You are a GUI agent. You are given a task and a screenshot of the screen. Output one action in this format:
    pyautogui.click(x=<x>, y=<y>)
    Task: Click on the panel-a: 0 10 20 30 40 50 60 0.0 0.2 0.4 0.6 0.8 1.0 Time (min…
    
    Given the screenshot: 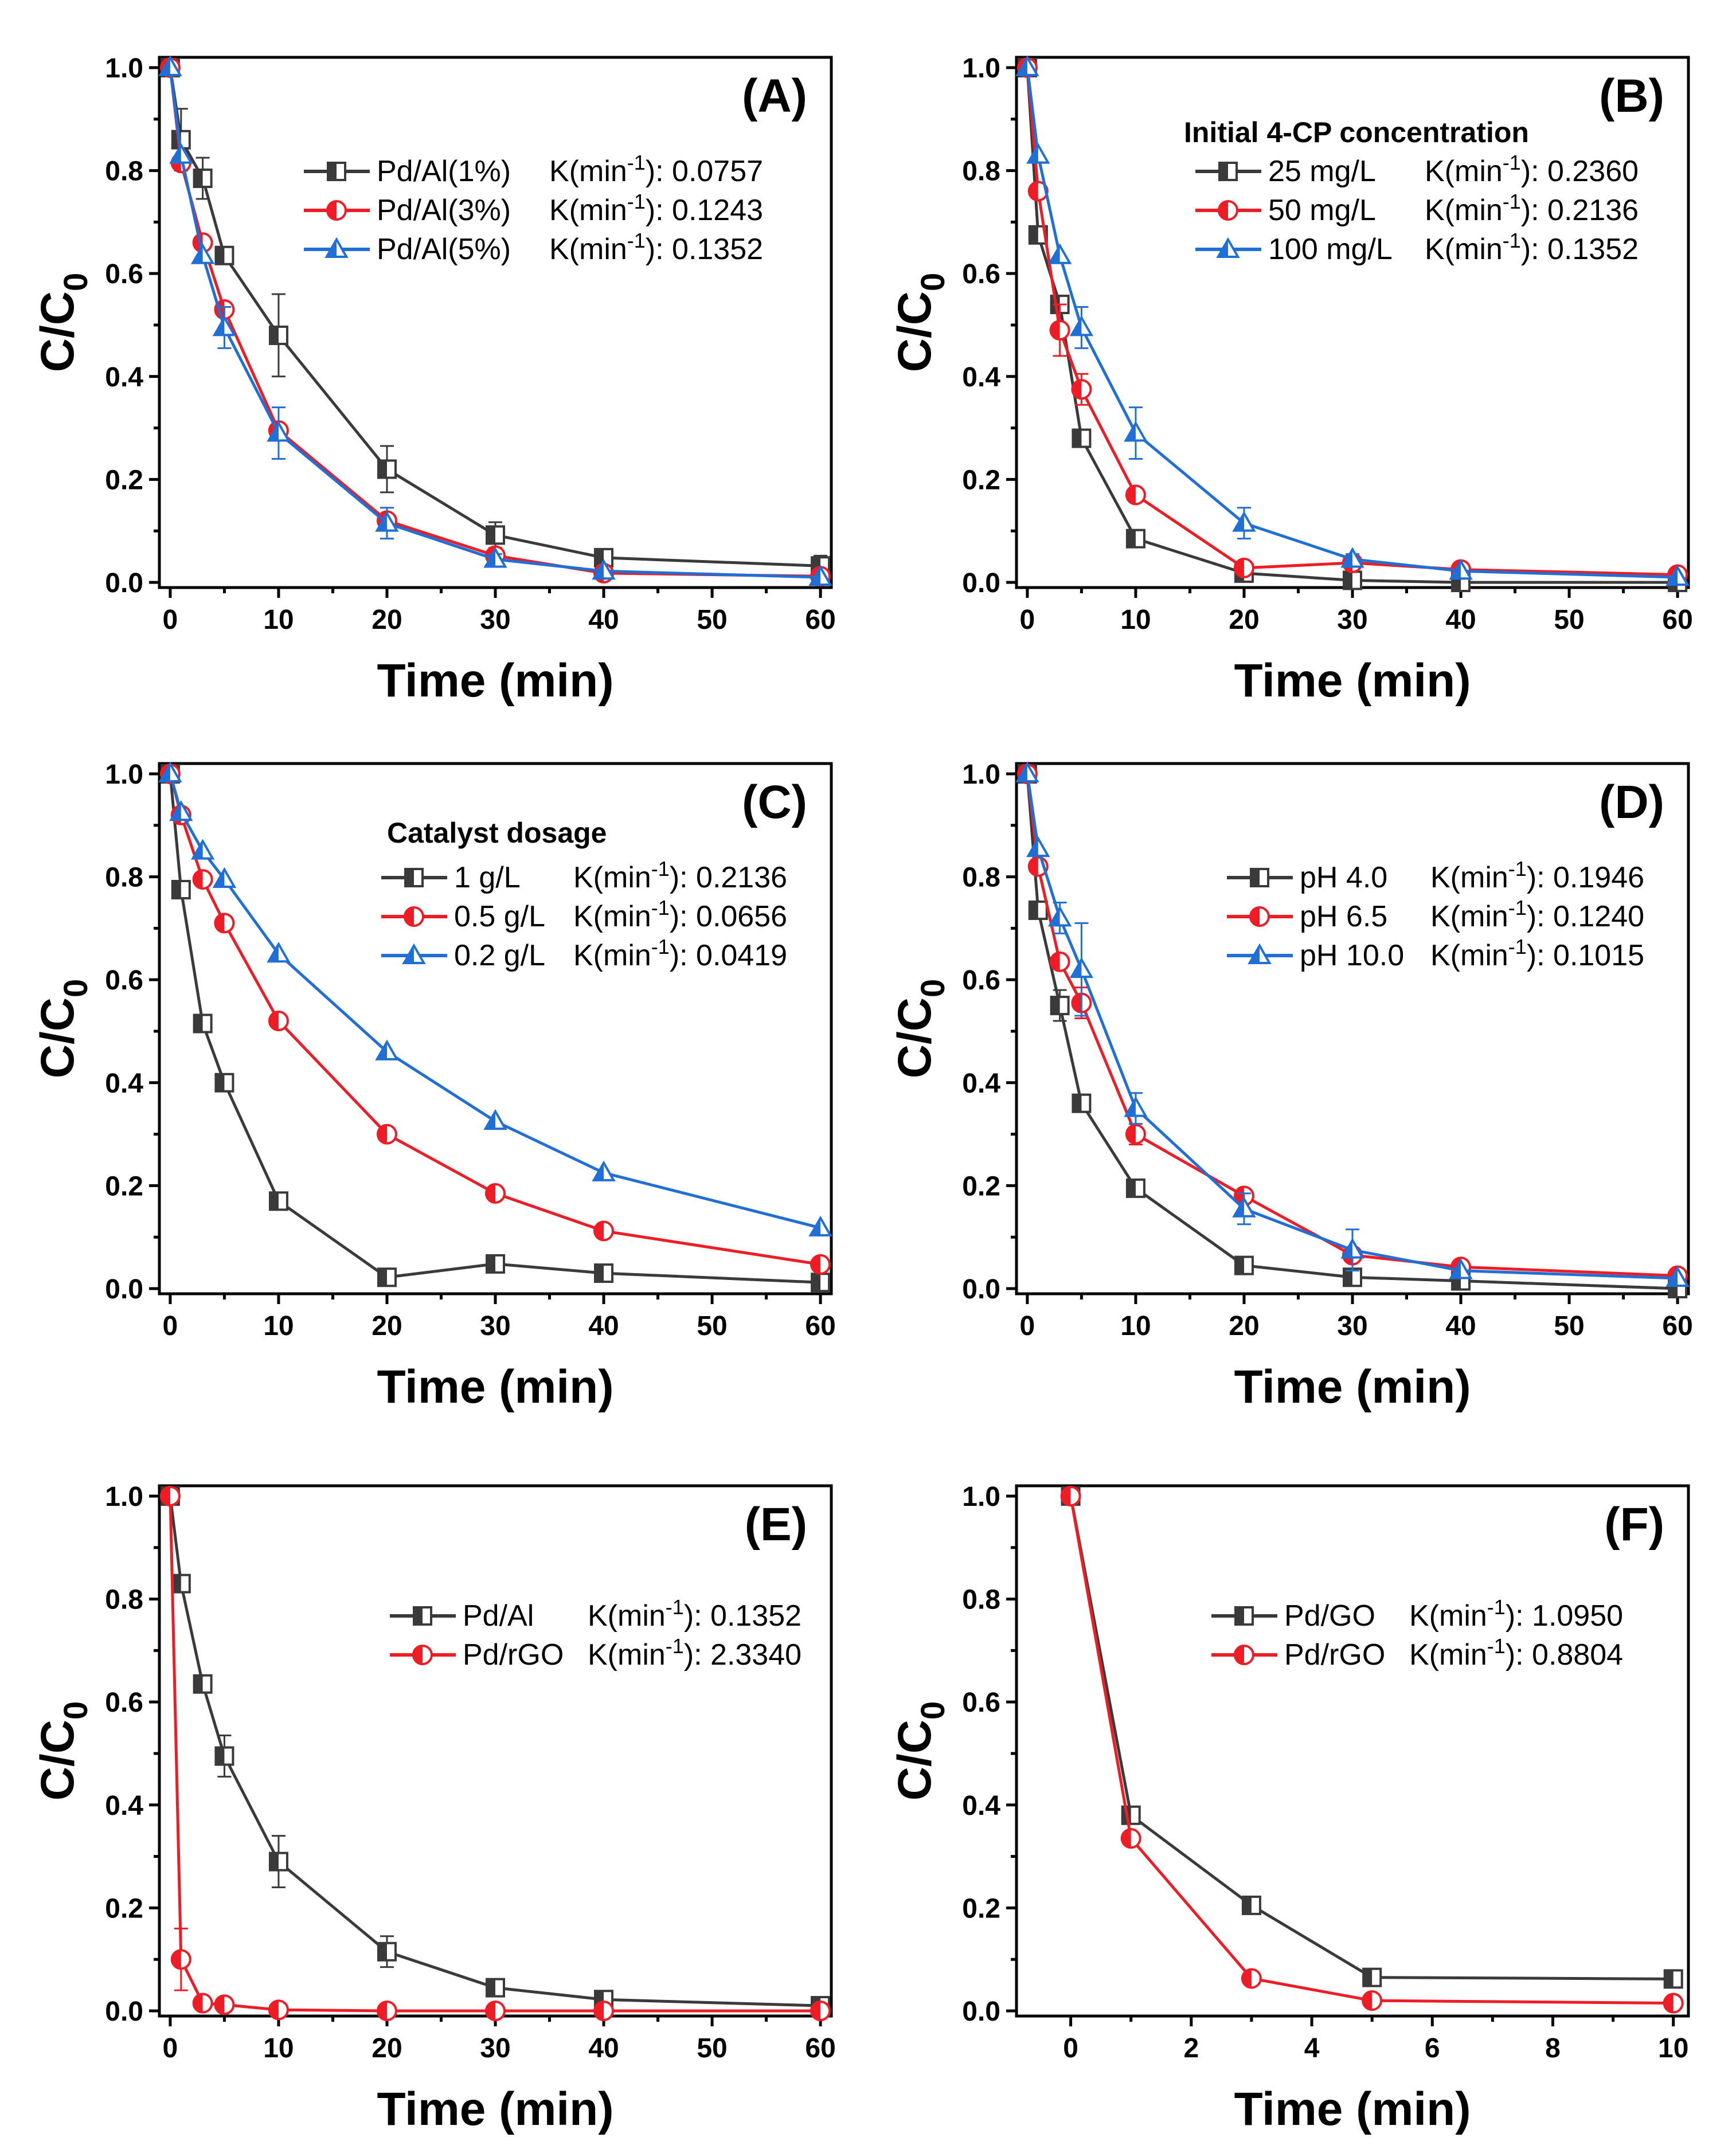 What is the action you would take?
    pyautogui.click(x=434, y=380)
    